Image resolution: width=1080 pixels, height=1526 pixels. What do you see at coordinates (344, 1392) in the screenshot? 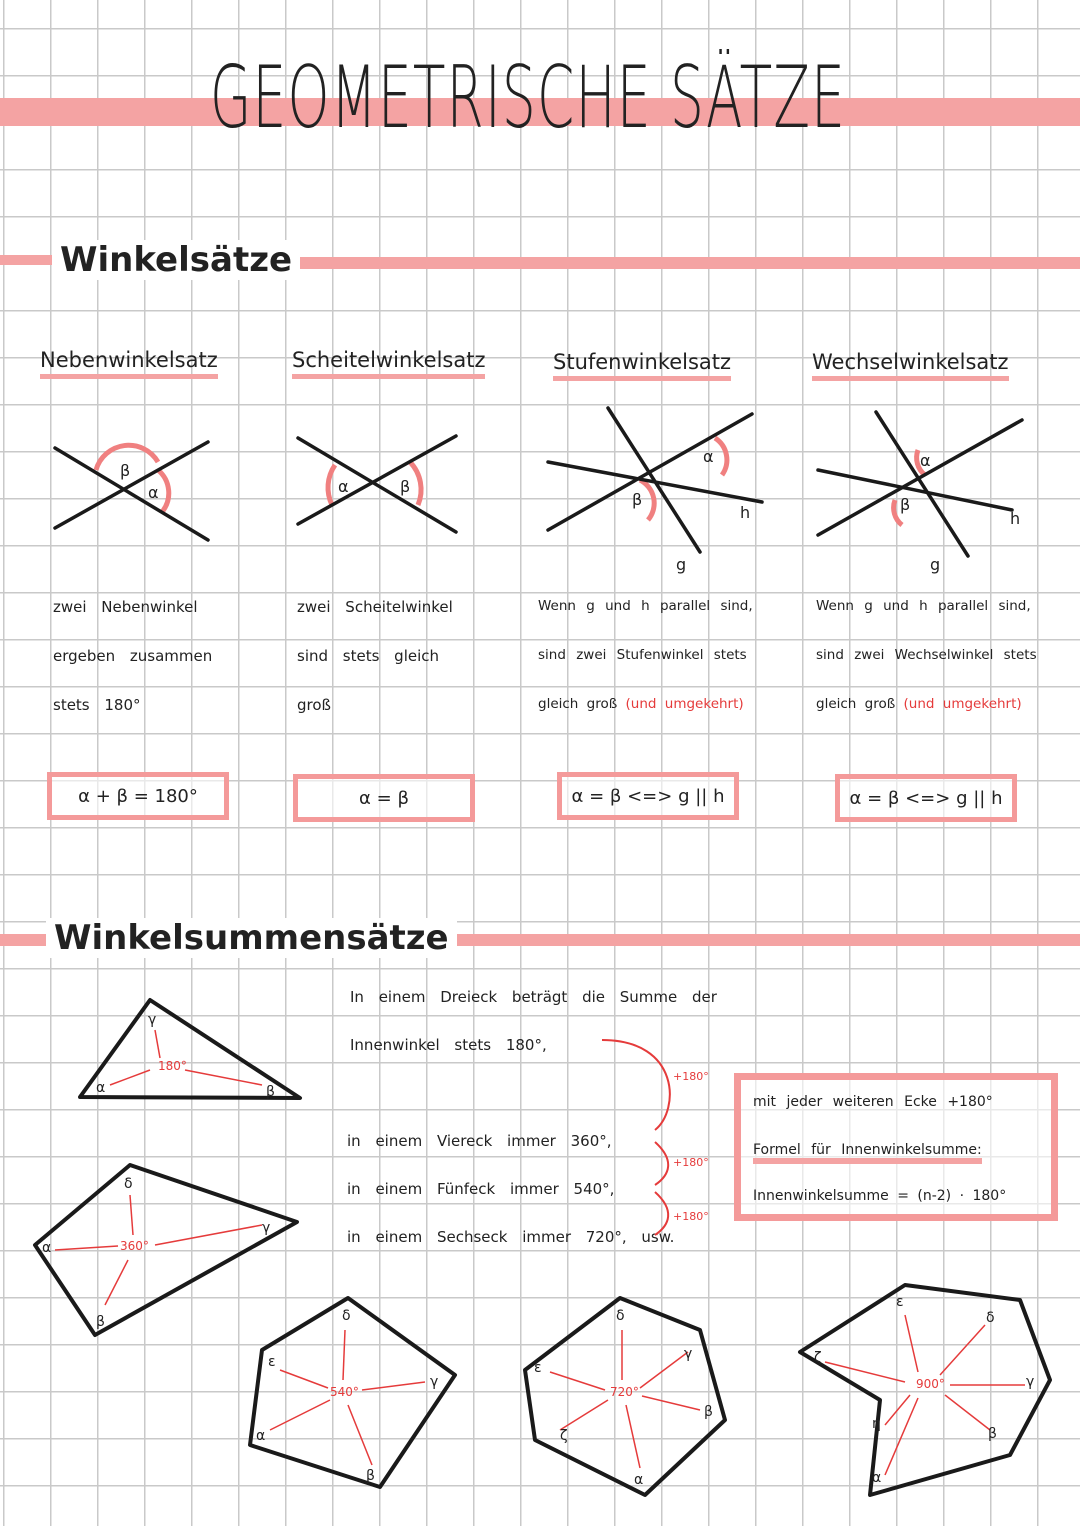
I see `angle-sum: 540°` at bounding box center [344, 1392].